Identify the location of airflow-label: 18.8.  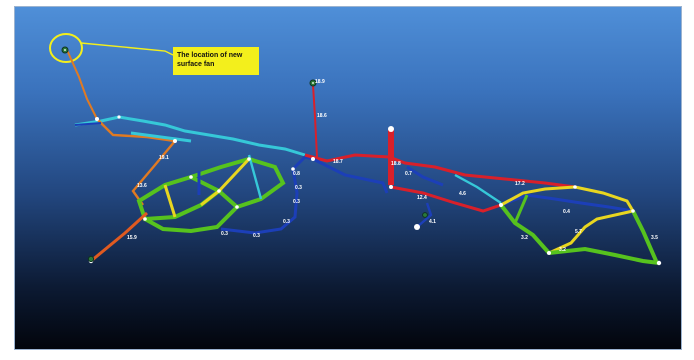
(396, 164).